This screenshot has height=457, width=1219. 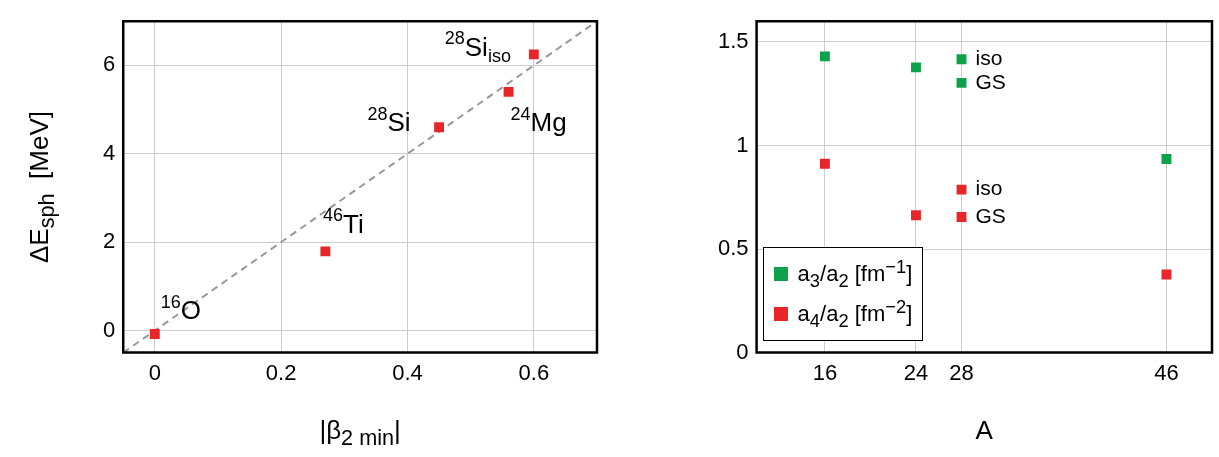 I want to click on x-tick-label: 16, so click(x=825, y=372).